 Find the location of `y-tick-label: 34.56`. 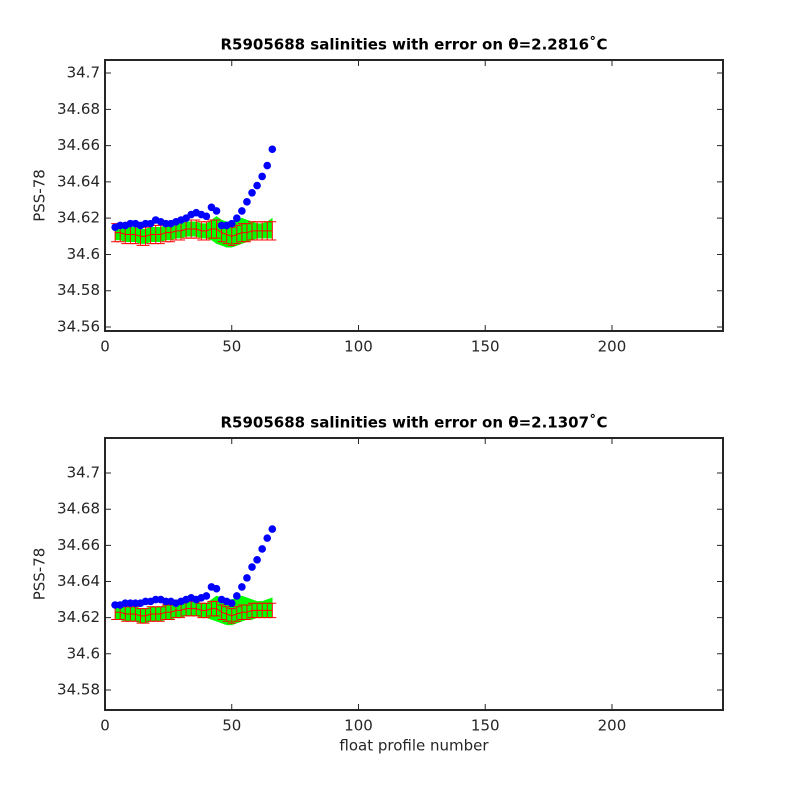

y-tick-label: 34.56 is located at coordinates (78, 327).